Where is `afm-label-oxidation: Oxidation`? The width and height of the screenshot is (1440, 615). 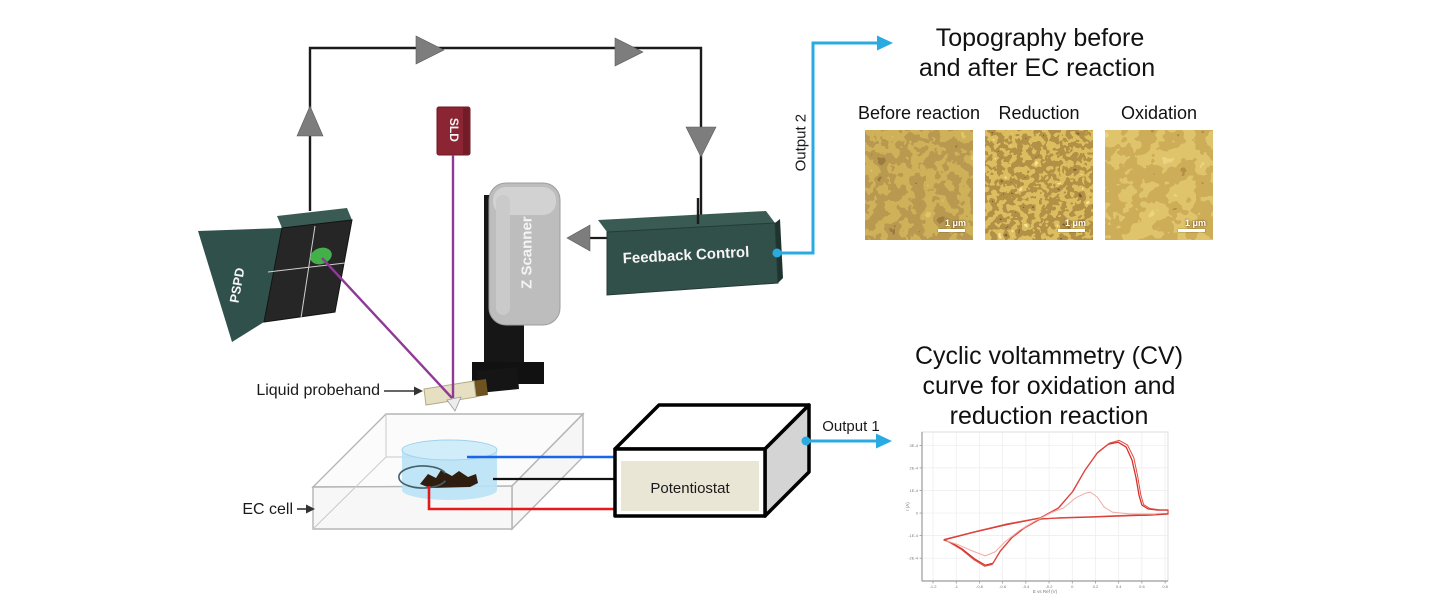
afm-label-oxidation: Oxidation is located at coordinates (1159, 113).